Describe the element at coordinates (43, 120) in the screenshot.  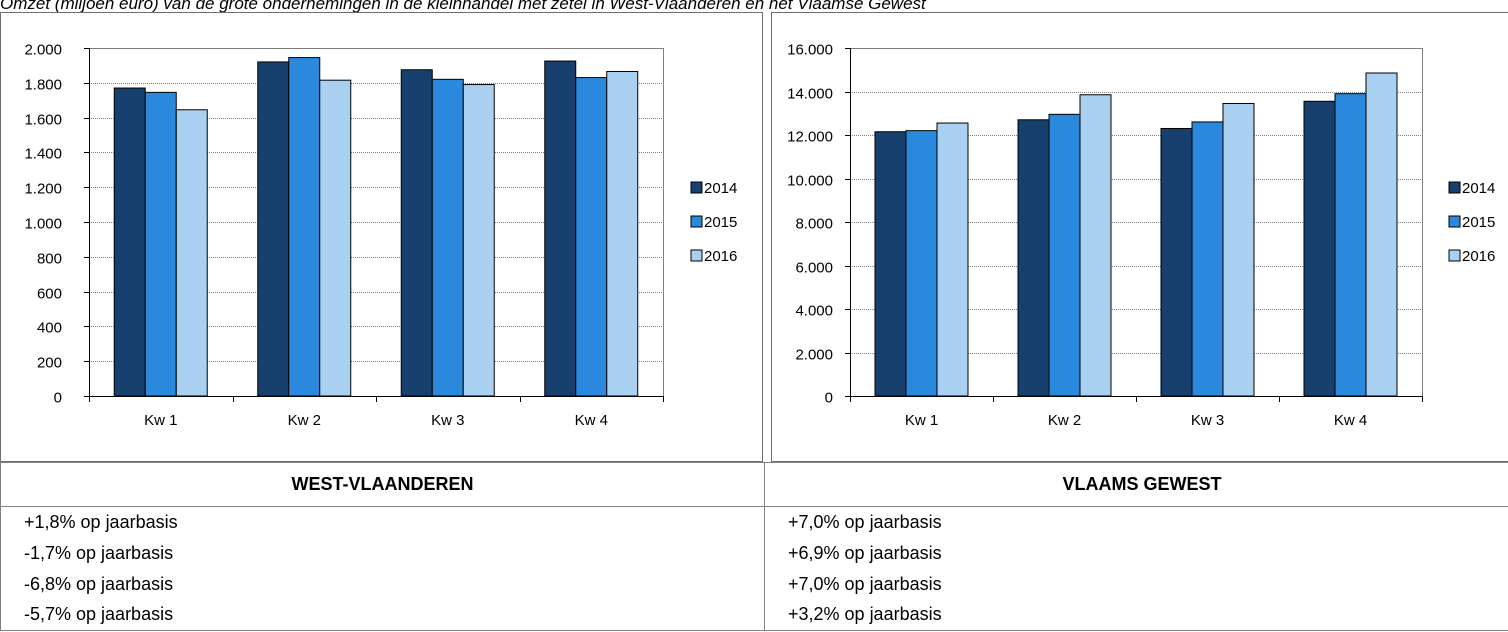
I see `y-tick-label: 1.600` at that location.